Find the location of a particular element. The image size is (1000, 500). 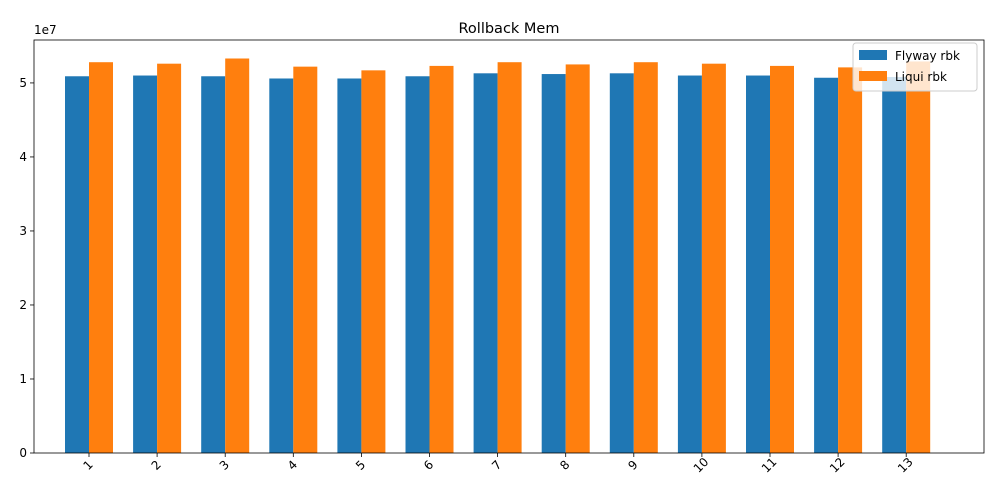

x-tick-label: 8 is located at coordinates (564, 465).